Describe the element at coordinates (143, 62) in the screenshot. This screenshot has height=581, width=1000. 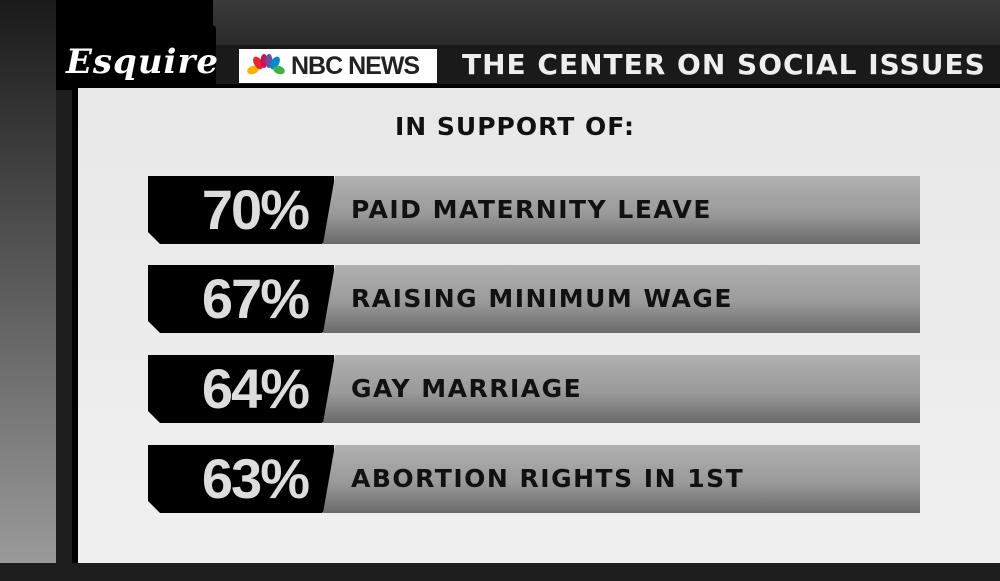
I see `esquire-logo: Esquire` at that location.